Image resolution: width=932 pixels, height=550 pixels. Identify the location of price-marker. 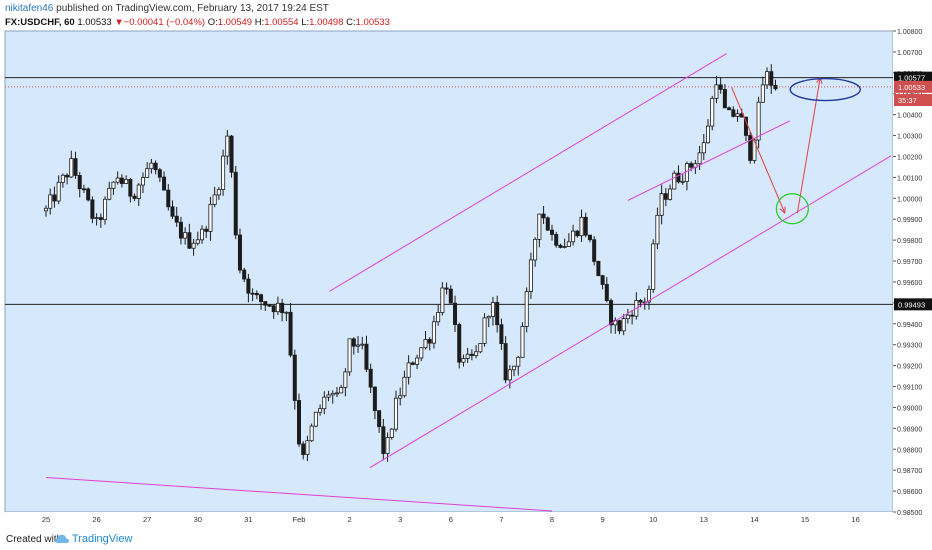
(913, 304).